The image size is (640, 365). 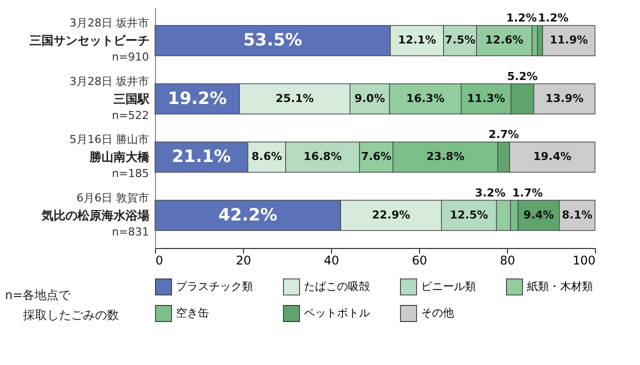 I want to click on data-label: 21.1%, so click(x=201, y=157).